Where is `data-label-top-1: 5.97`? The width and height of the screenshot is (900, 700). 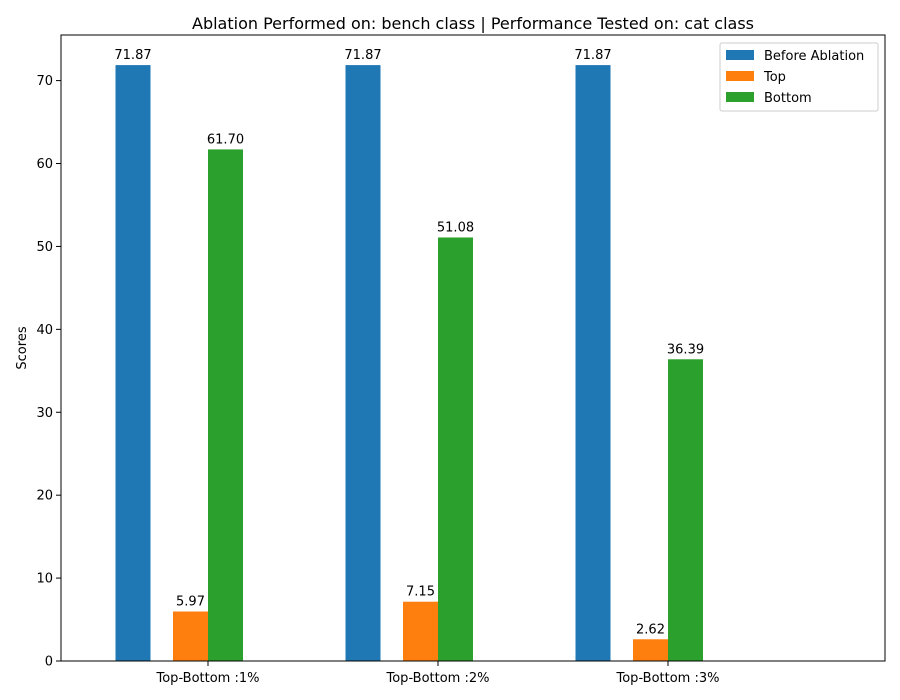 data-label-top-1: 5.97 is located at coordinates (190, 602).